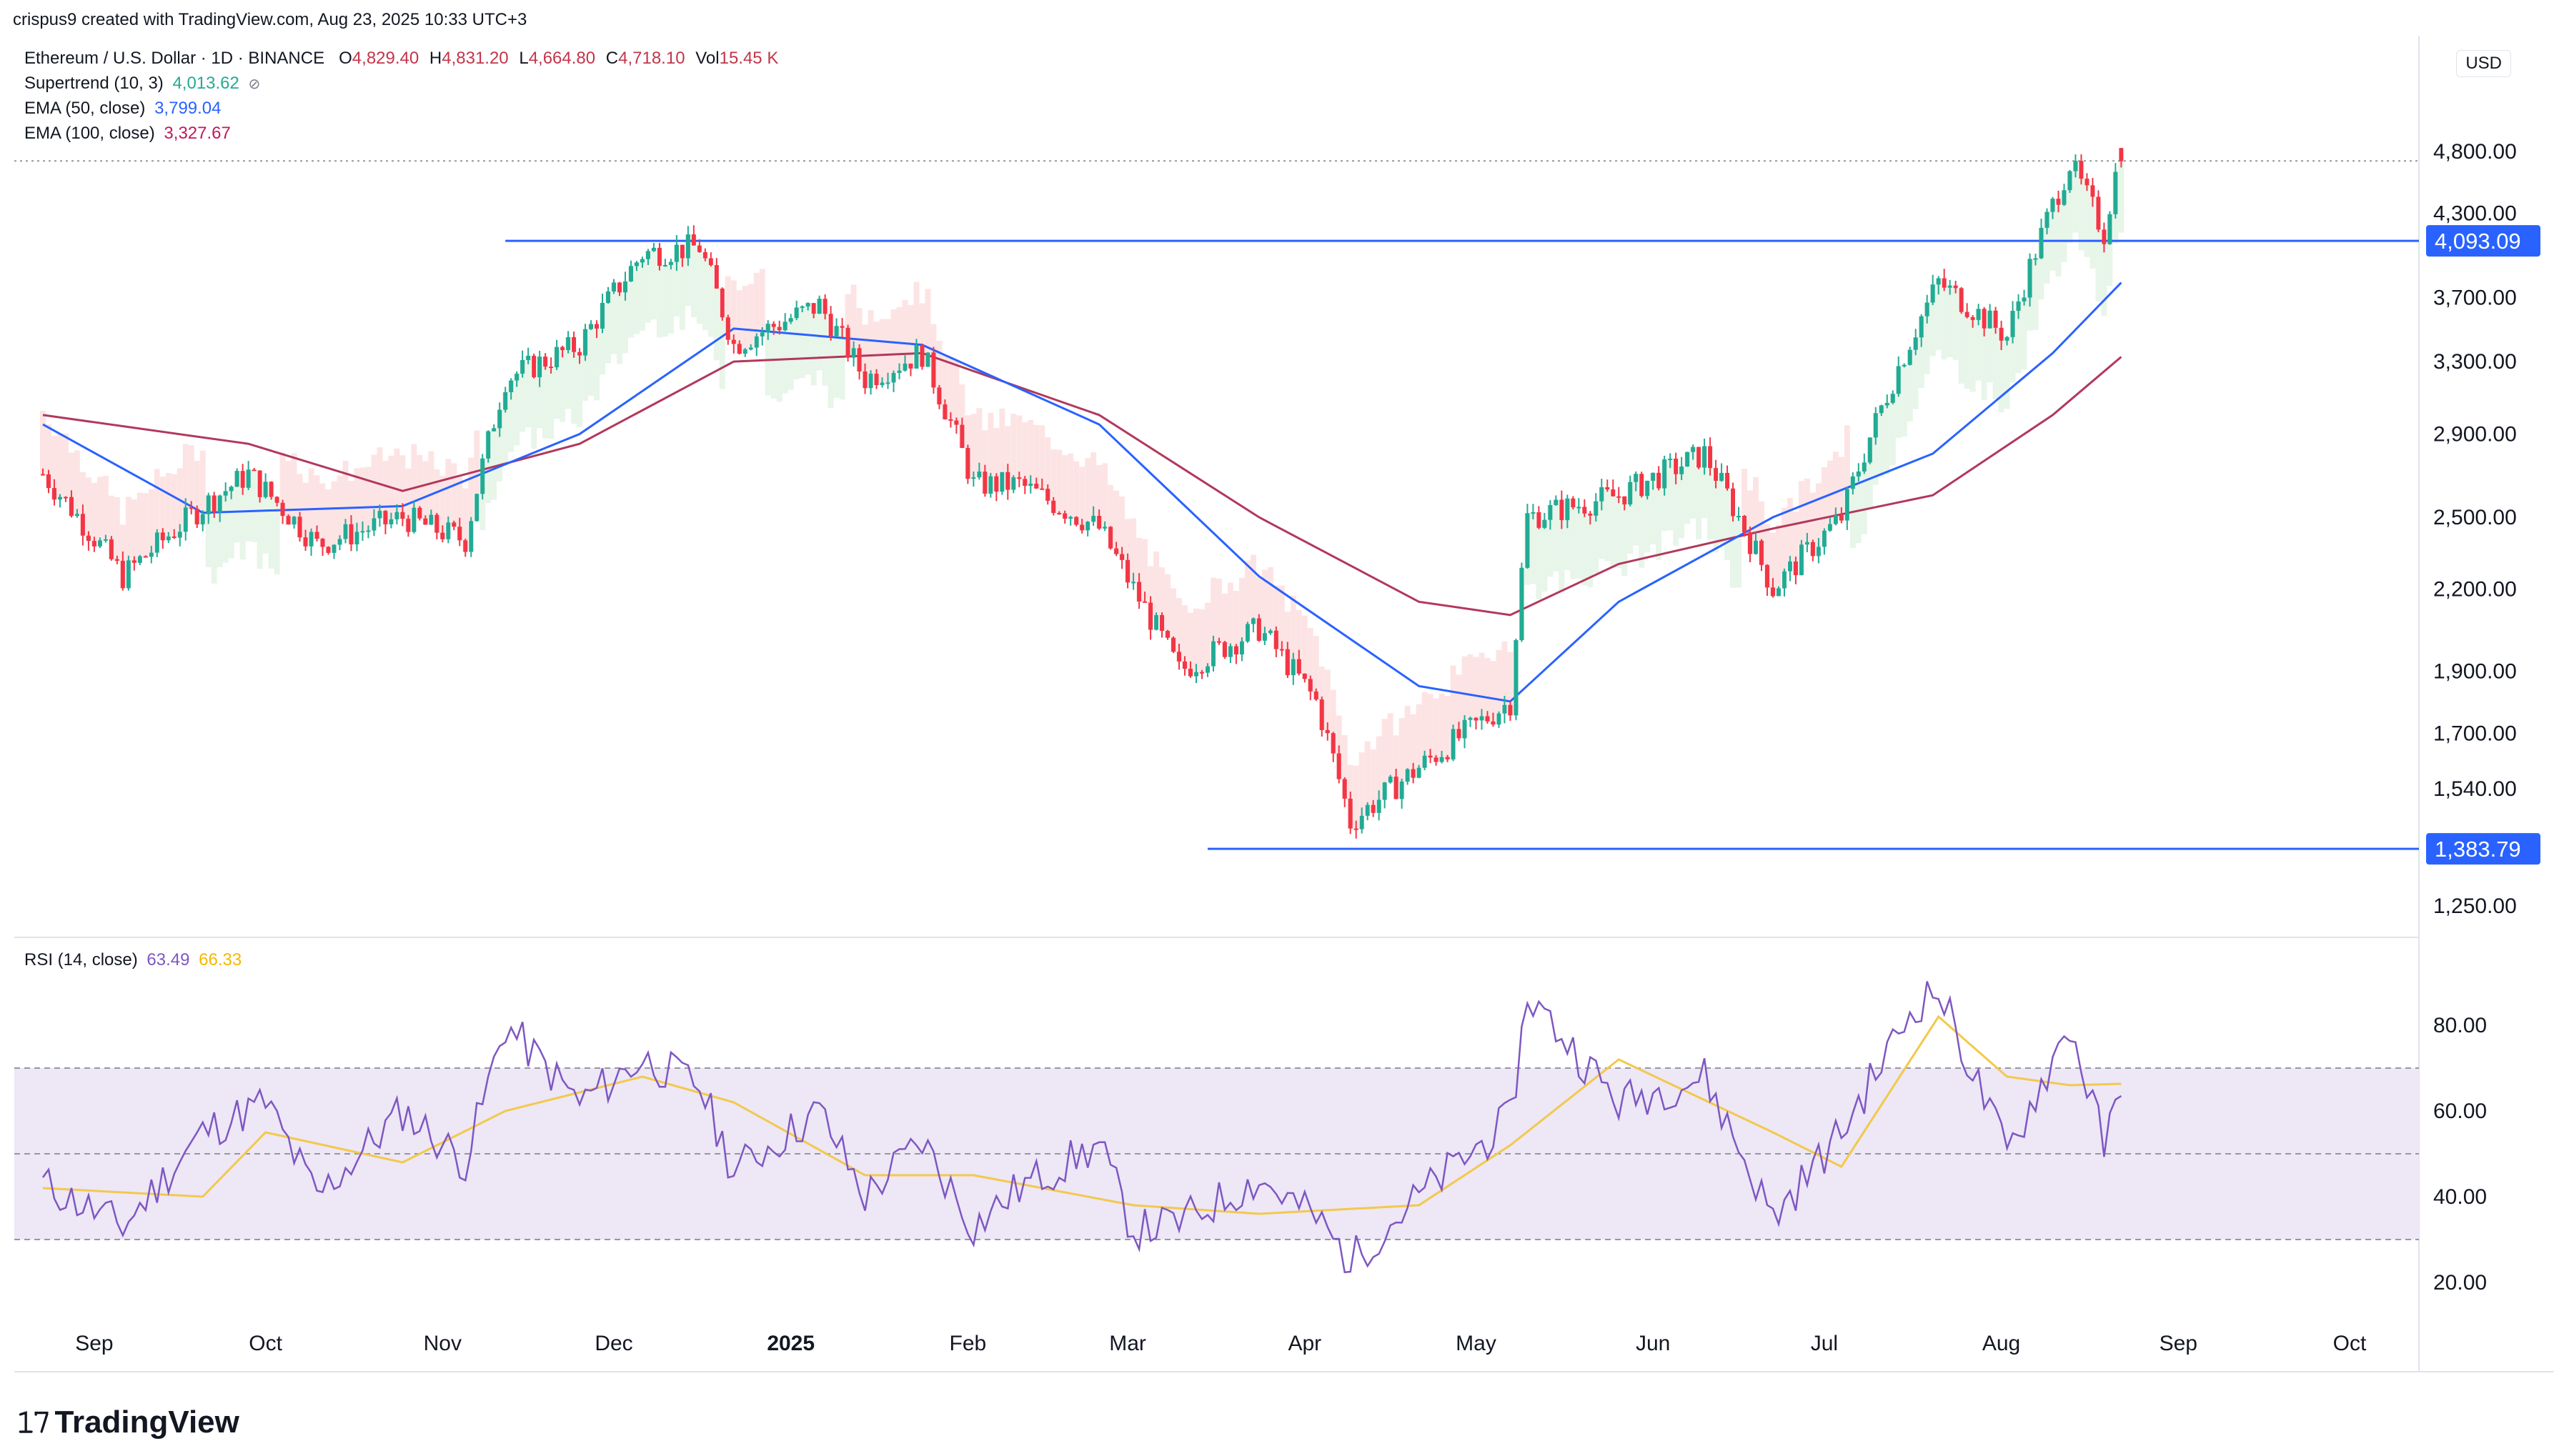 This screenshot has height=1456, width=2554. Describe the element at coordinates (2483, 63) in the screenshot. I see `currency-selector: USD` at that location.